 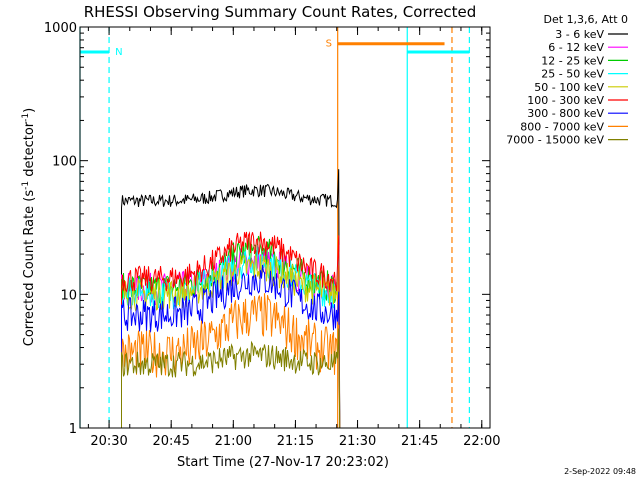 What do you see at coordinates (275, 48) in the screenshot?
I see `annotation-bars: NS` at bounding box center [275, 48].